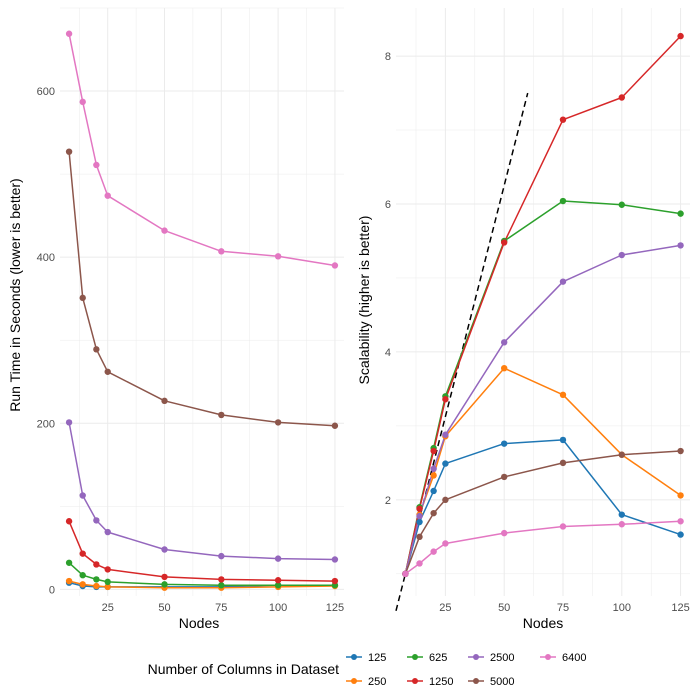  Describe the element at coordinates (388, 353) in the screenshot. I see `y-tick-label: 4` at that location.